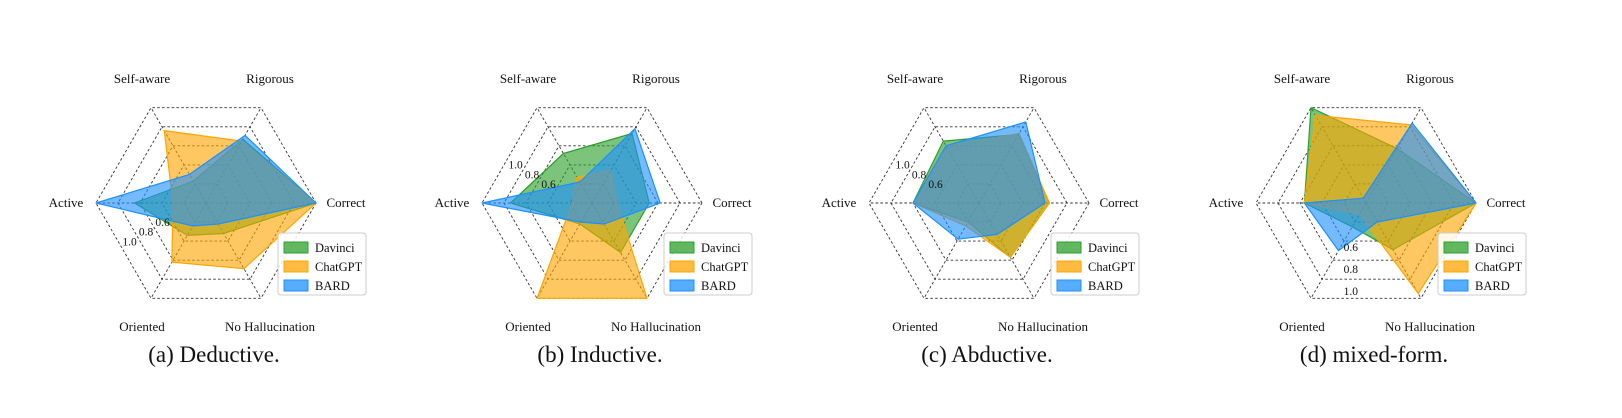 The image size is (1622, 418). What do you see at coordinates (599, 354) in the screenshot?
I see `caption: (b) Inductive.` at bounding box center [599, 354].